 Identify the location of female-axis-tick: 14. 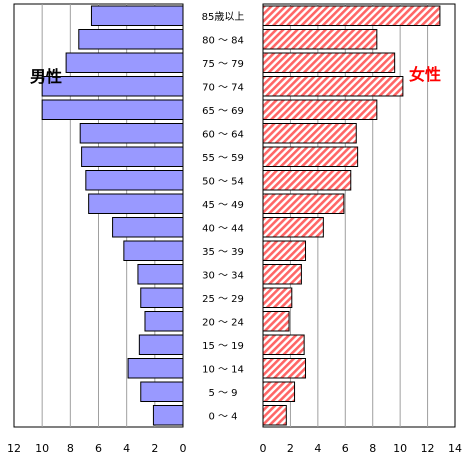
(455, 448).